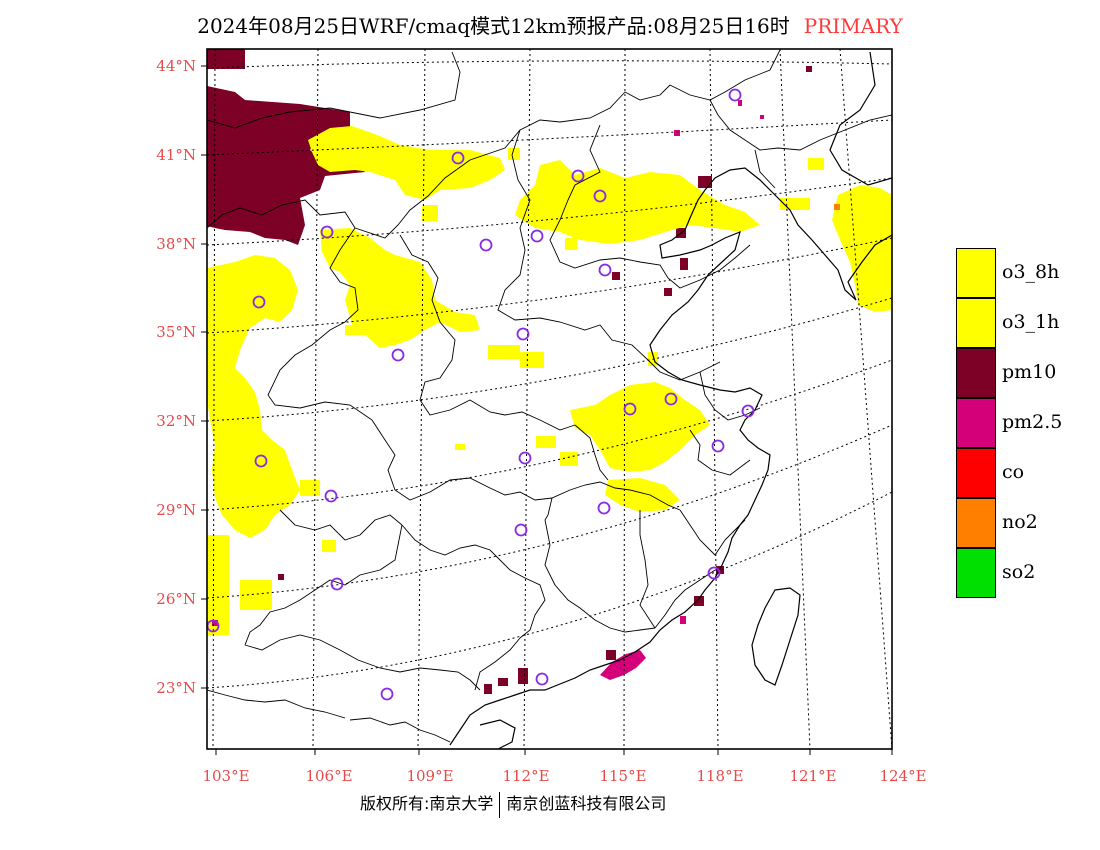 The width and height of the screenshot is (1100, 850). Describe the element at coordinates (1031, 272) in the screenshot. I see `legend-label: o3_8h` at that location.